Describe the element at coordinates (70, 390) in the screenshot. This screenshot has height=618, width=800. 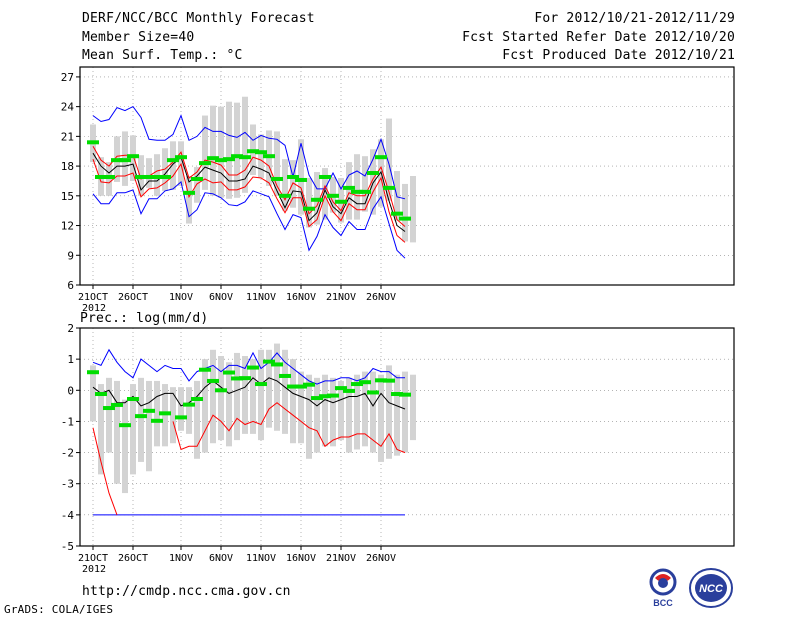
I see `y-tick-label: 0` at that location.